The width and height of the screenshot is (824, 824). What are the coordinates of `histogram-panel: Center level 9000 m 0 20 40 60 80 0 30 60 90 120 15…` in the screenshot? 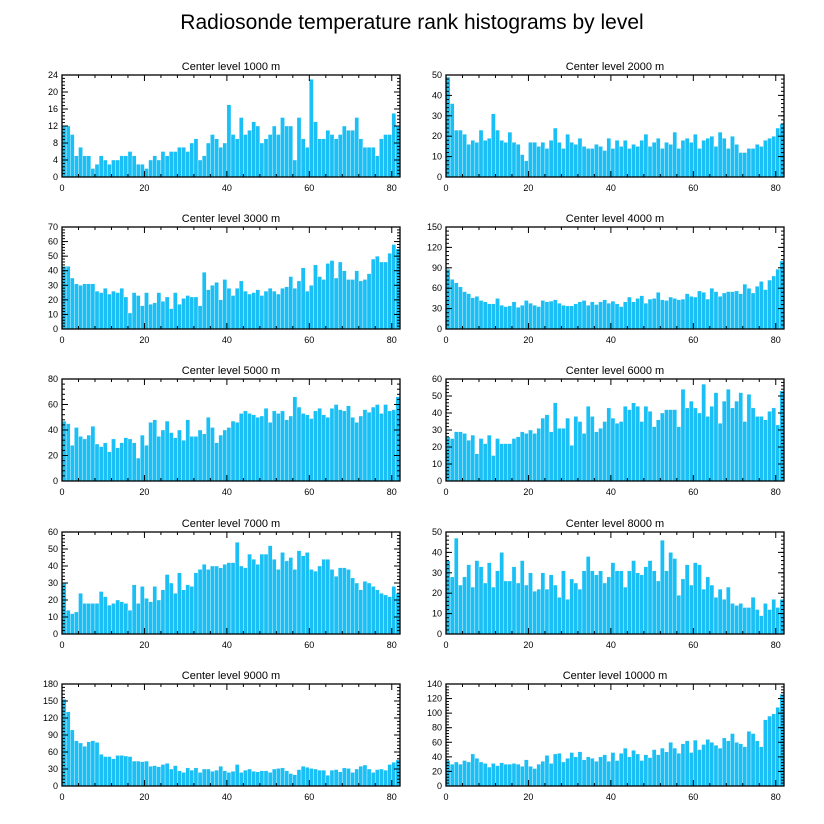 It's located at (222, 736).